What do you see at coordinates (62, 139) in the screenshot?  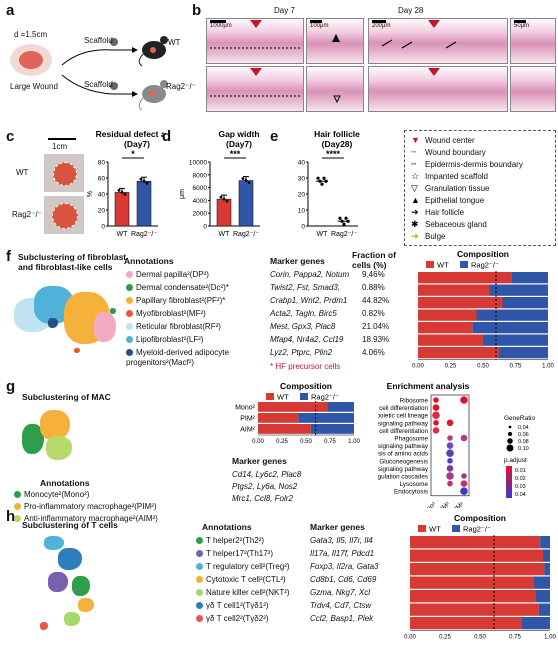 I see `scale-bar-c` at bounding box center [62, 139].